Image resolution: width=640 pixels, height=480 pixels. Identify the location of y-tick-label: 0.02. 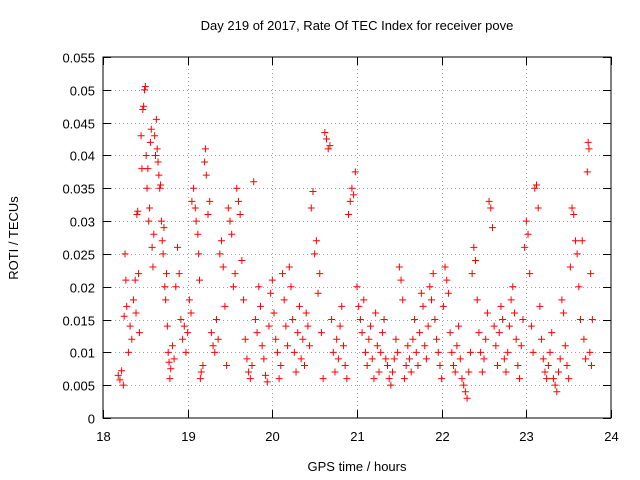
(82, 288).